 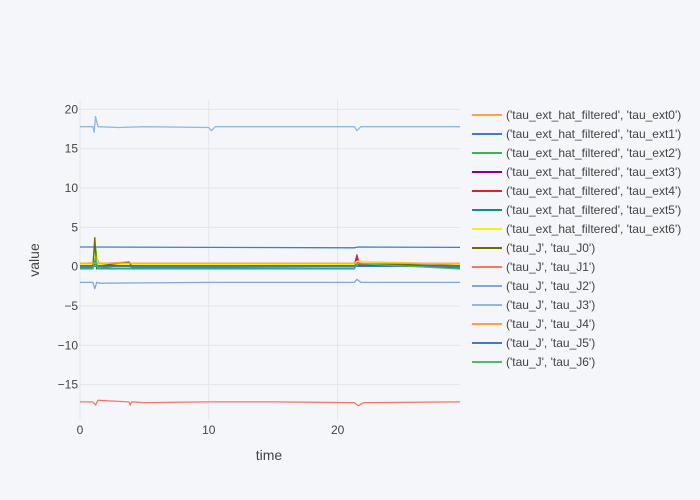 What do you see at coordinates (209, 430) in the screenshot?
I see `x-tick-label: 10` at bounding box center [209, 430].